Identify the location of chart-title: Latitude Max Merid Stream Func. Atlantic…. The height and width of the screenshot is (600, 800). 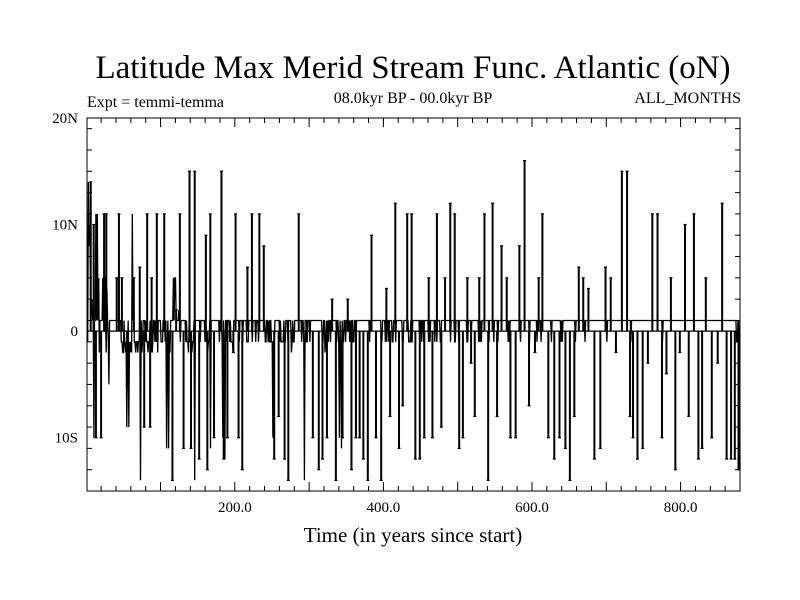
(412, 68).